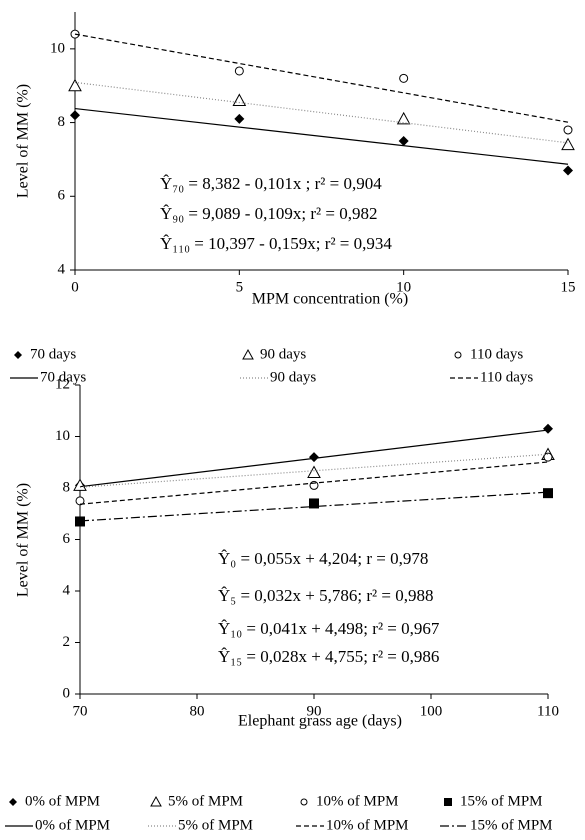  Describe the element at coordinates (240, 287) in the screenshot. I see `x-tick-label: 5` at that location.